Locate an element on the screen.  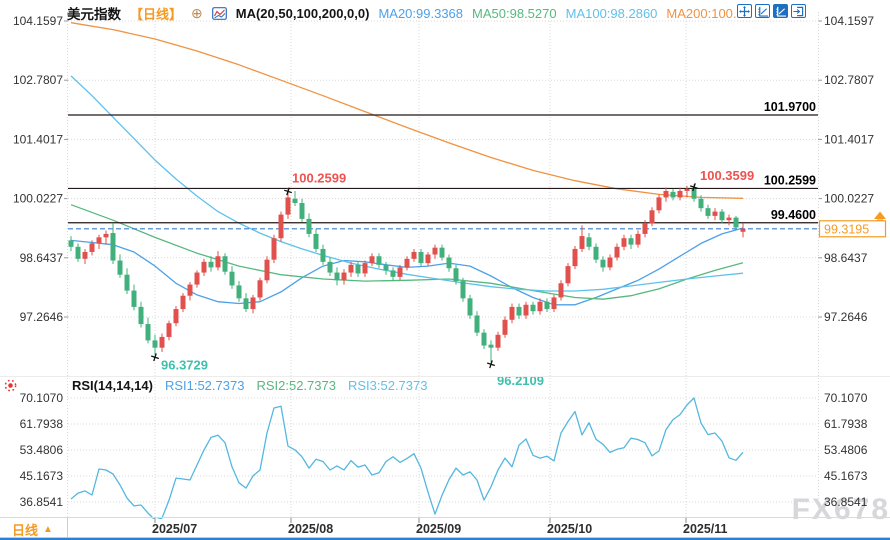
rsi-axis-label-left: 36.8541 is located at coordinates (42, 502).